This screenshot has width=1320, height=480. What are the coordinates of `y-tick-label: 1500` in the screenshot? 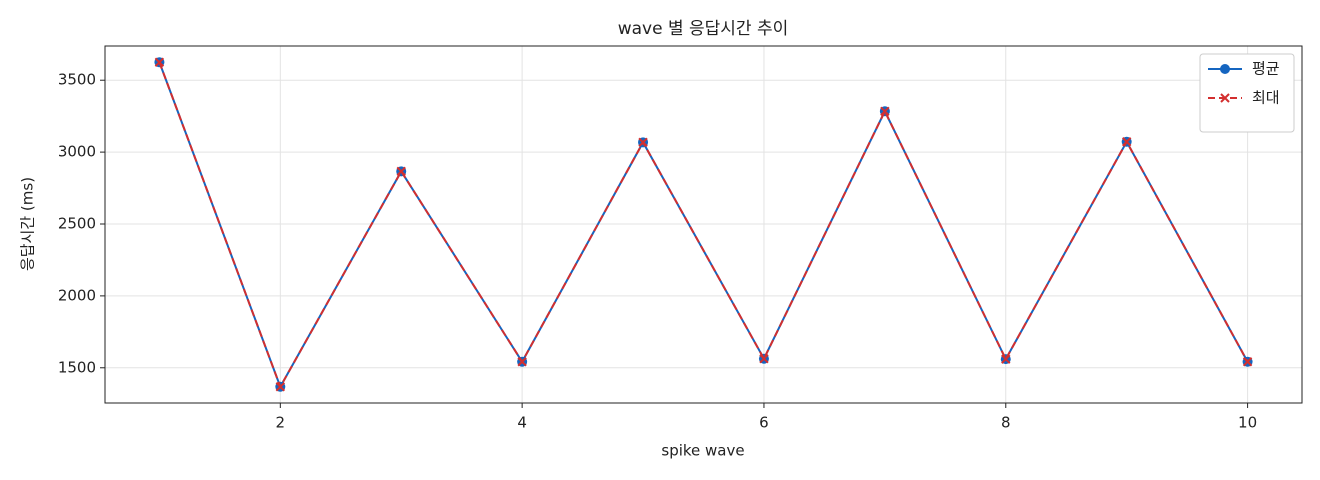 It's located at (77, 367).